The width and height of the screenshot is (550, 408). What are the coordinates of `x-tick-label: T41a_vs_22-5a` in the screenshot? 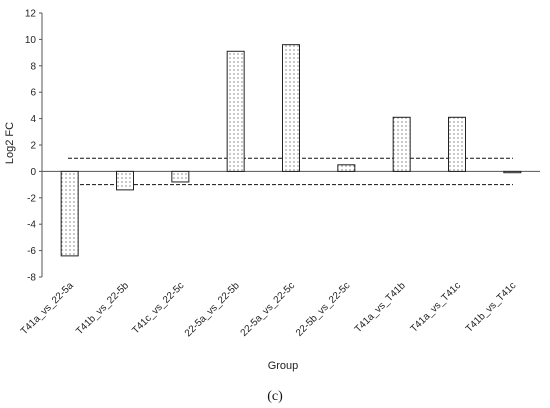 It's located at (47, 308).